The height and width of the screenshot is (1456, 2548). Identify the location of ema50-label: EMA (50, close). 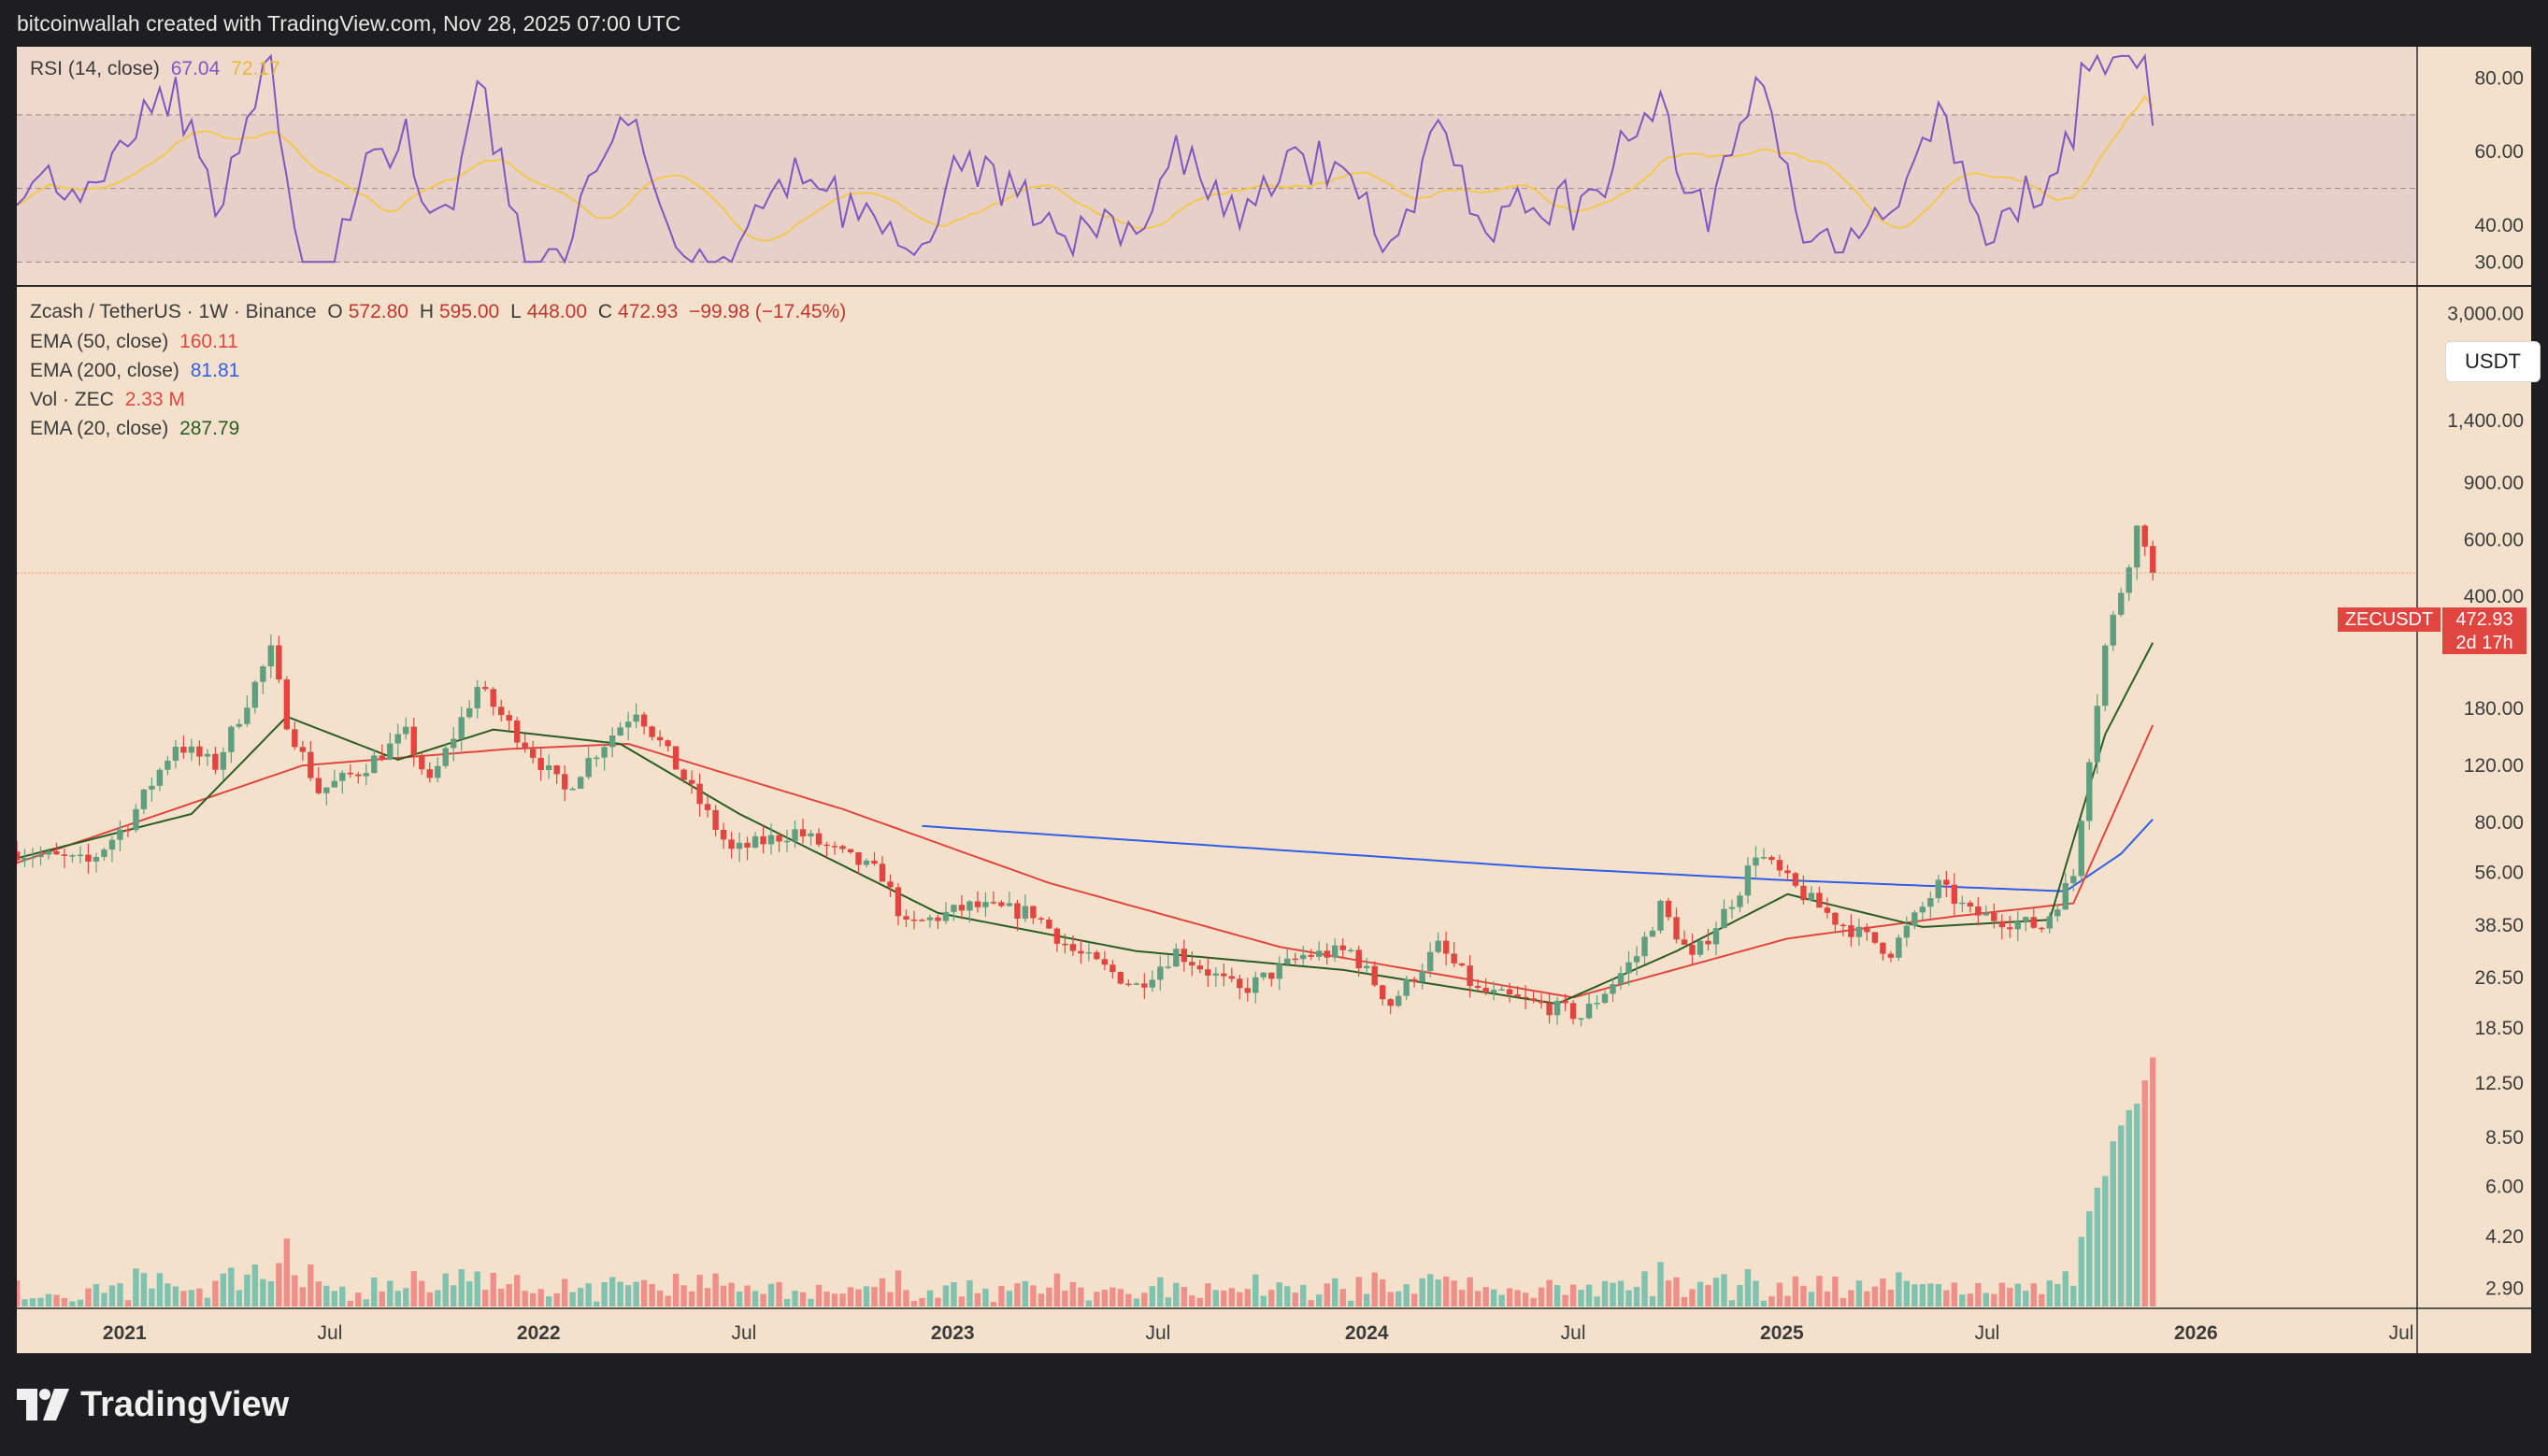
(99, 341).